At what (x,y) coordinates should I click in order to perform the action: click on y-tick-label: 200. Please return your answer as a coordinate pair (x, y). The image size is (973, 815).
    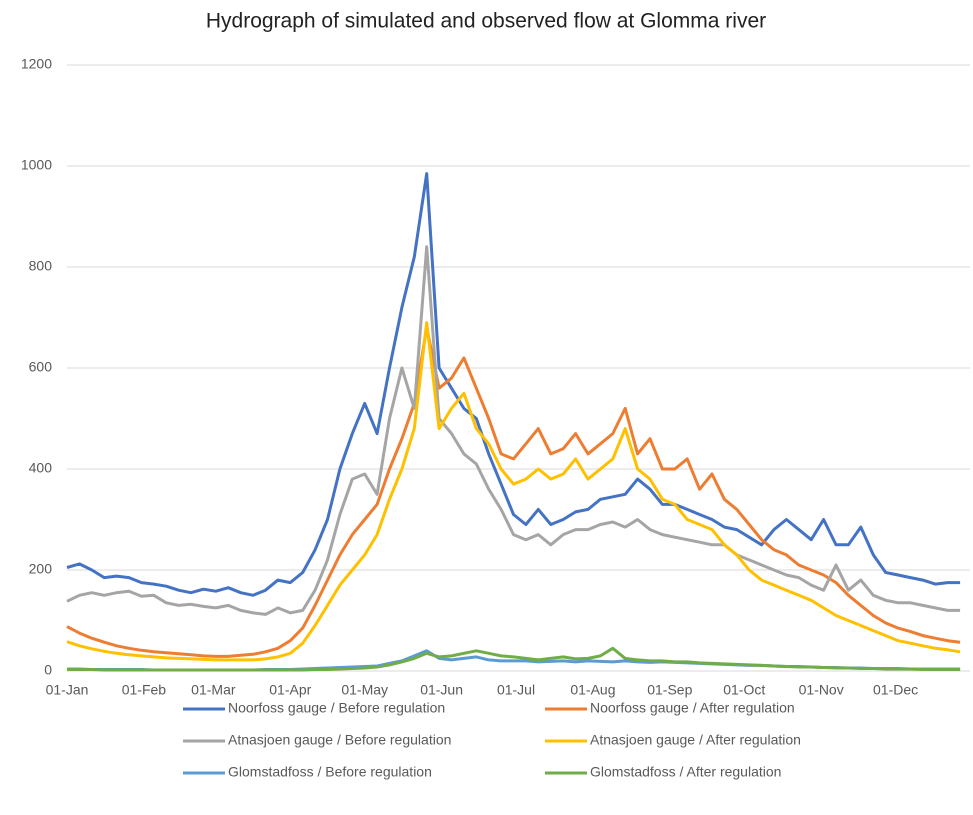
    Looking at the image, I should click on (41, 569).